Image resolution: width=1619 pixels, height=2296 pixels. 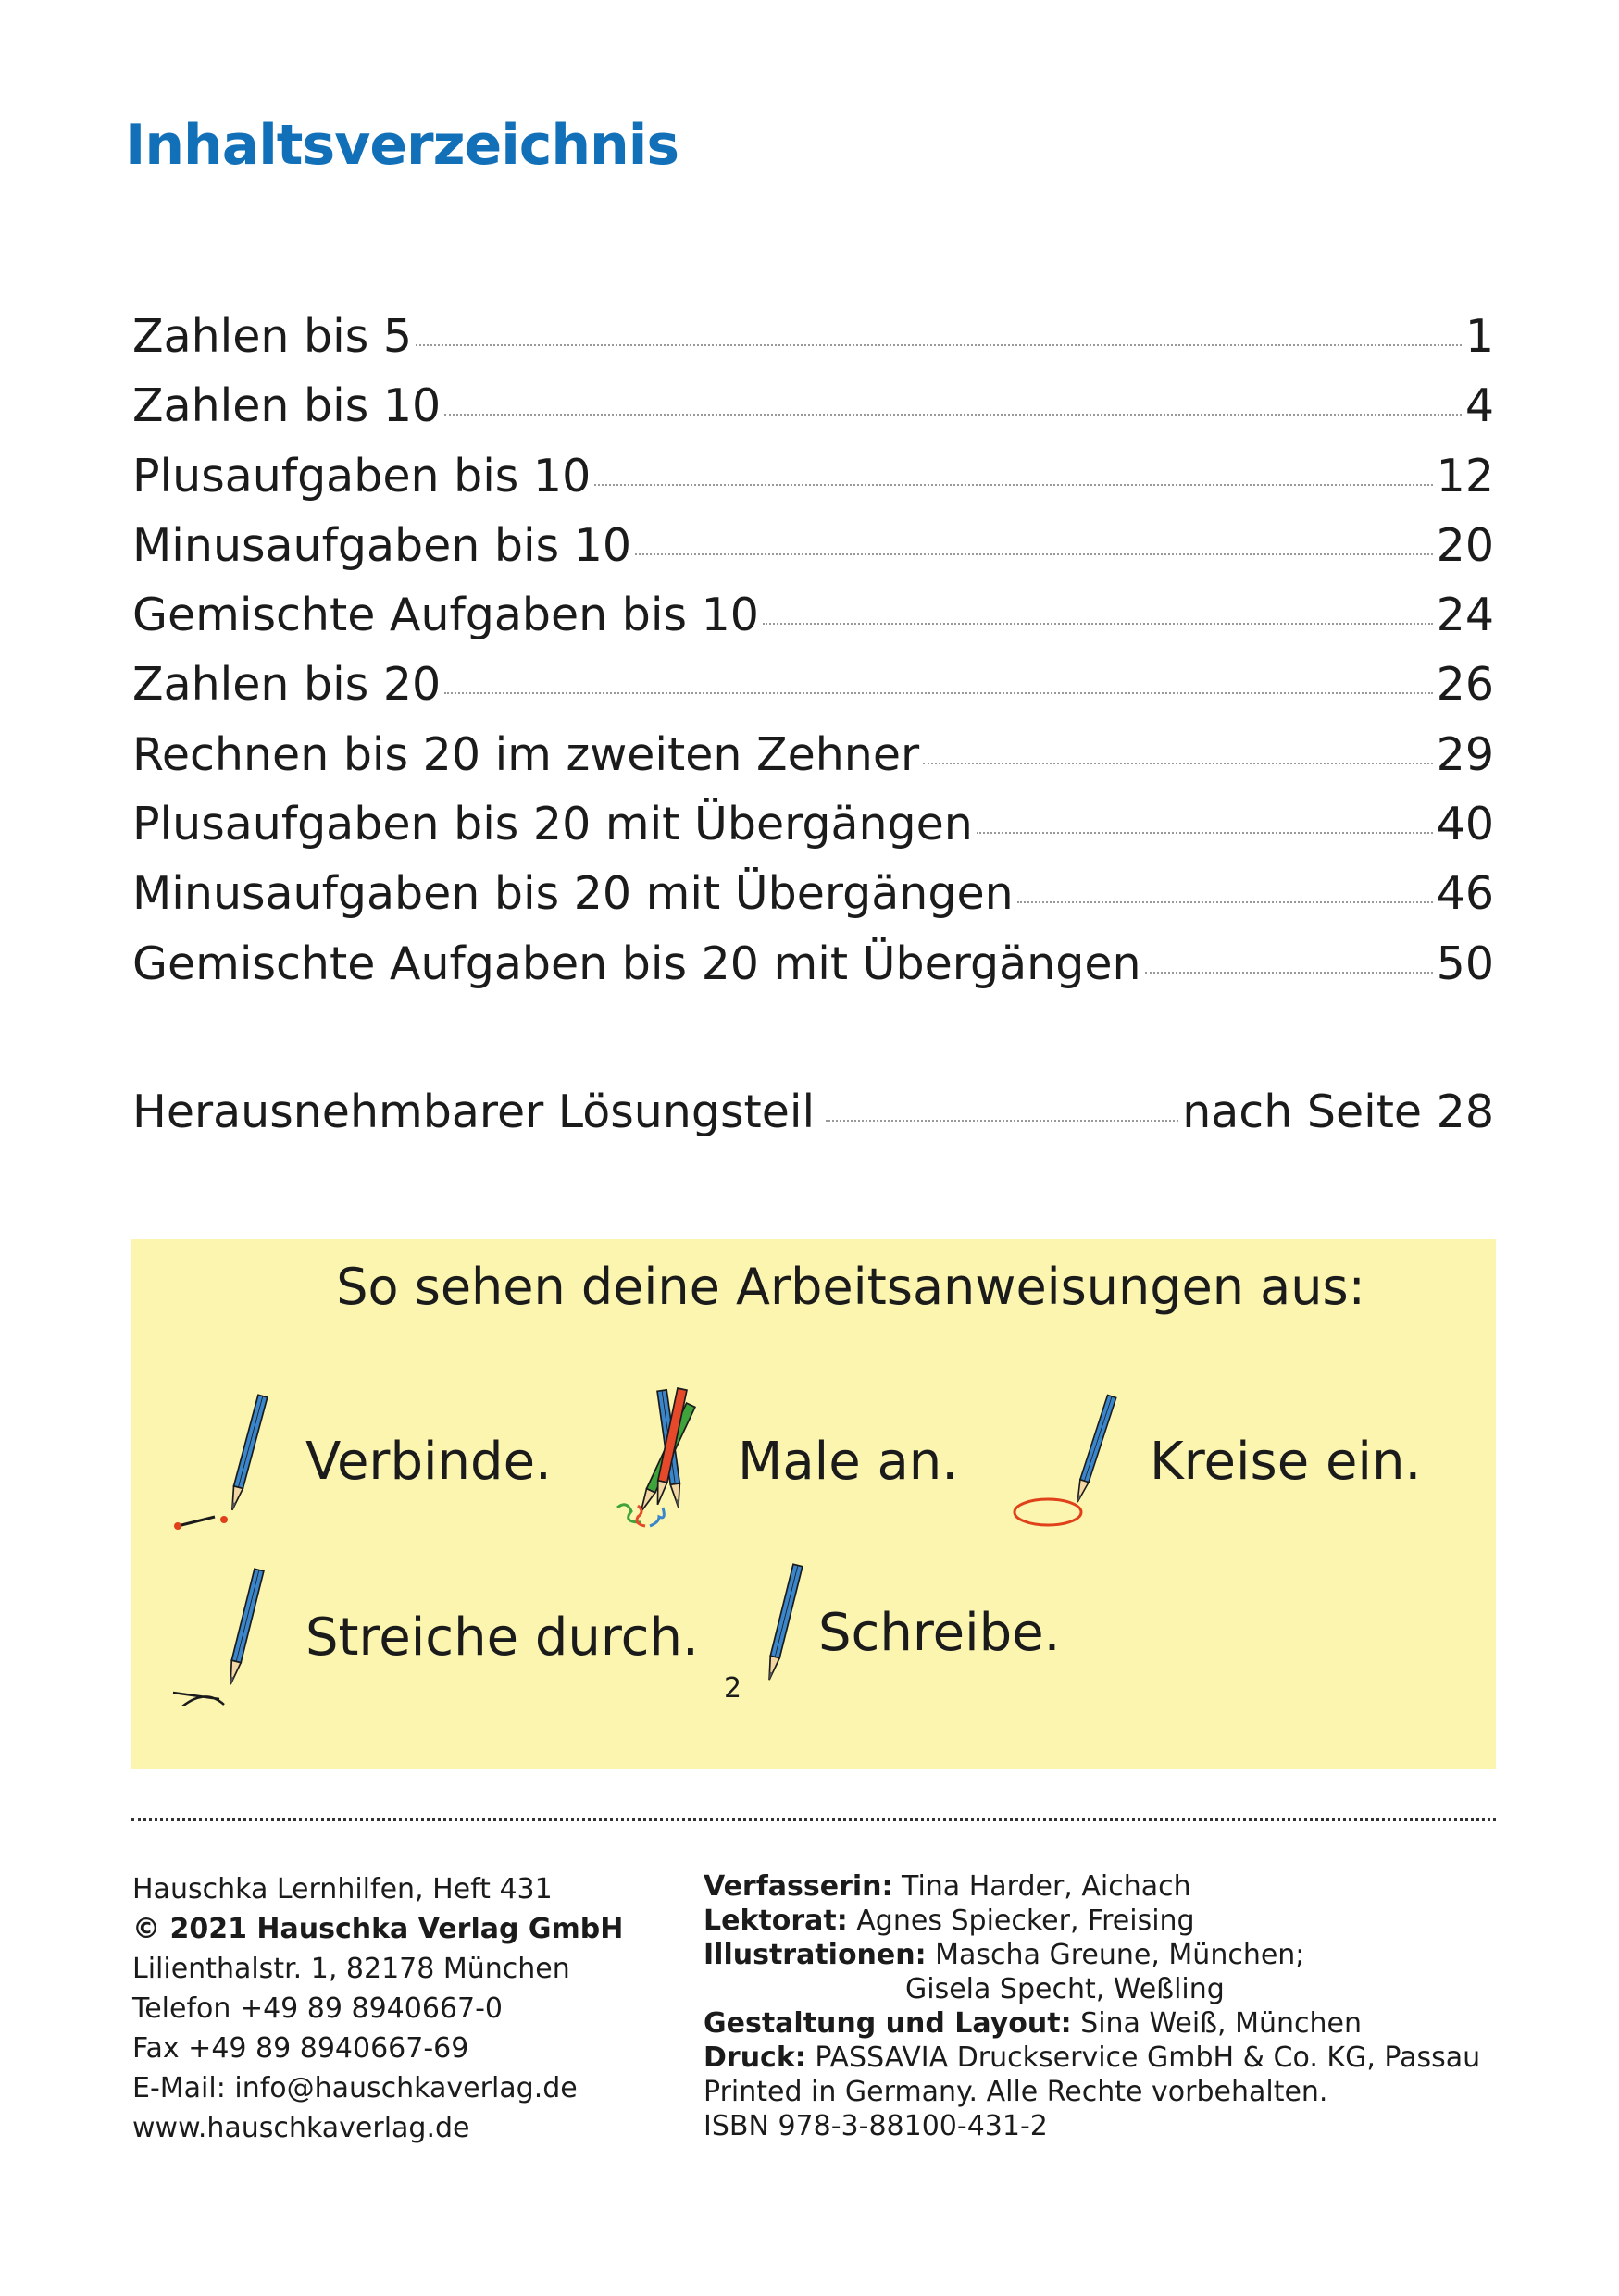 I want to click on toc-page: 29, so click(x=1465, y=754).